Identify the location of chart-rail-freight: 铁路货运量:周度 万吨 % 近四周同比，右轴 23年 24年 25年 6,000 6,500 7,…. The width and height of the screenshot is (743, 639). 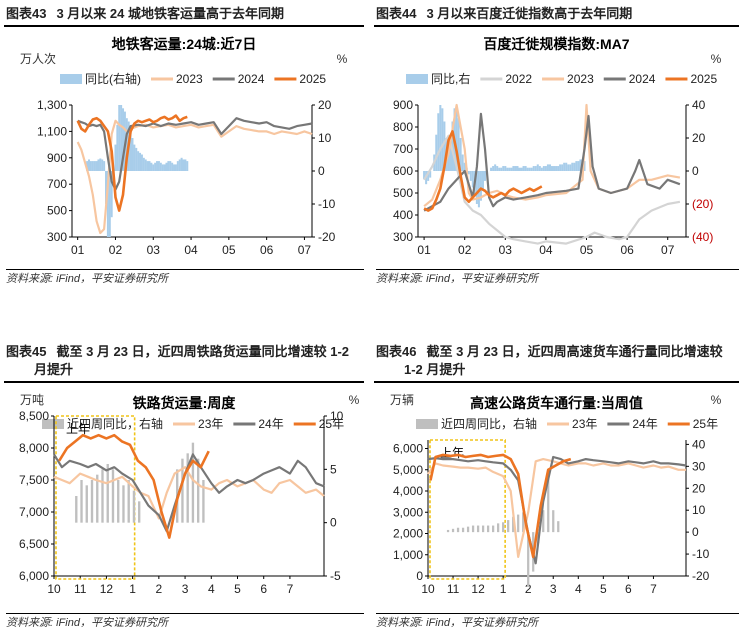
(189, 494).